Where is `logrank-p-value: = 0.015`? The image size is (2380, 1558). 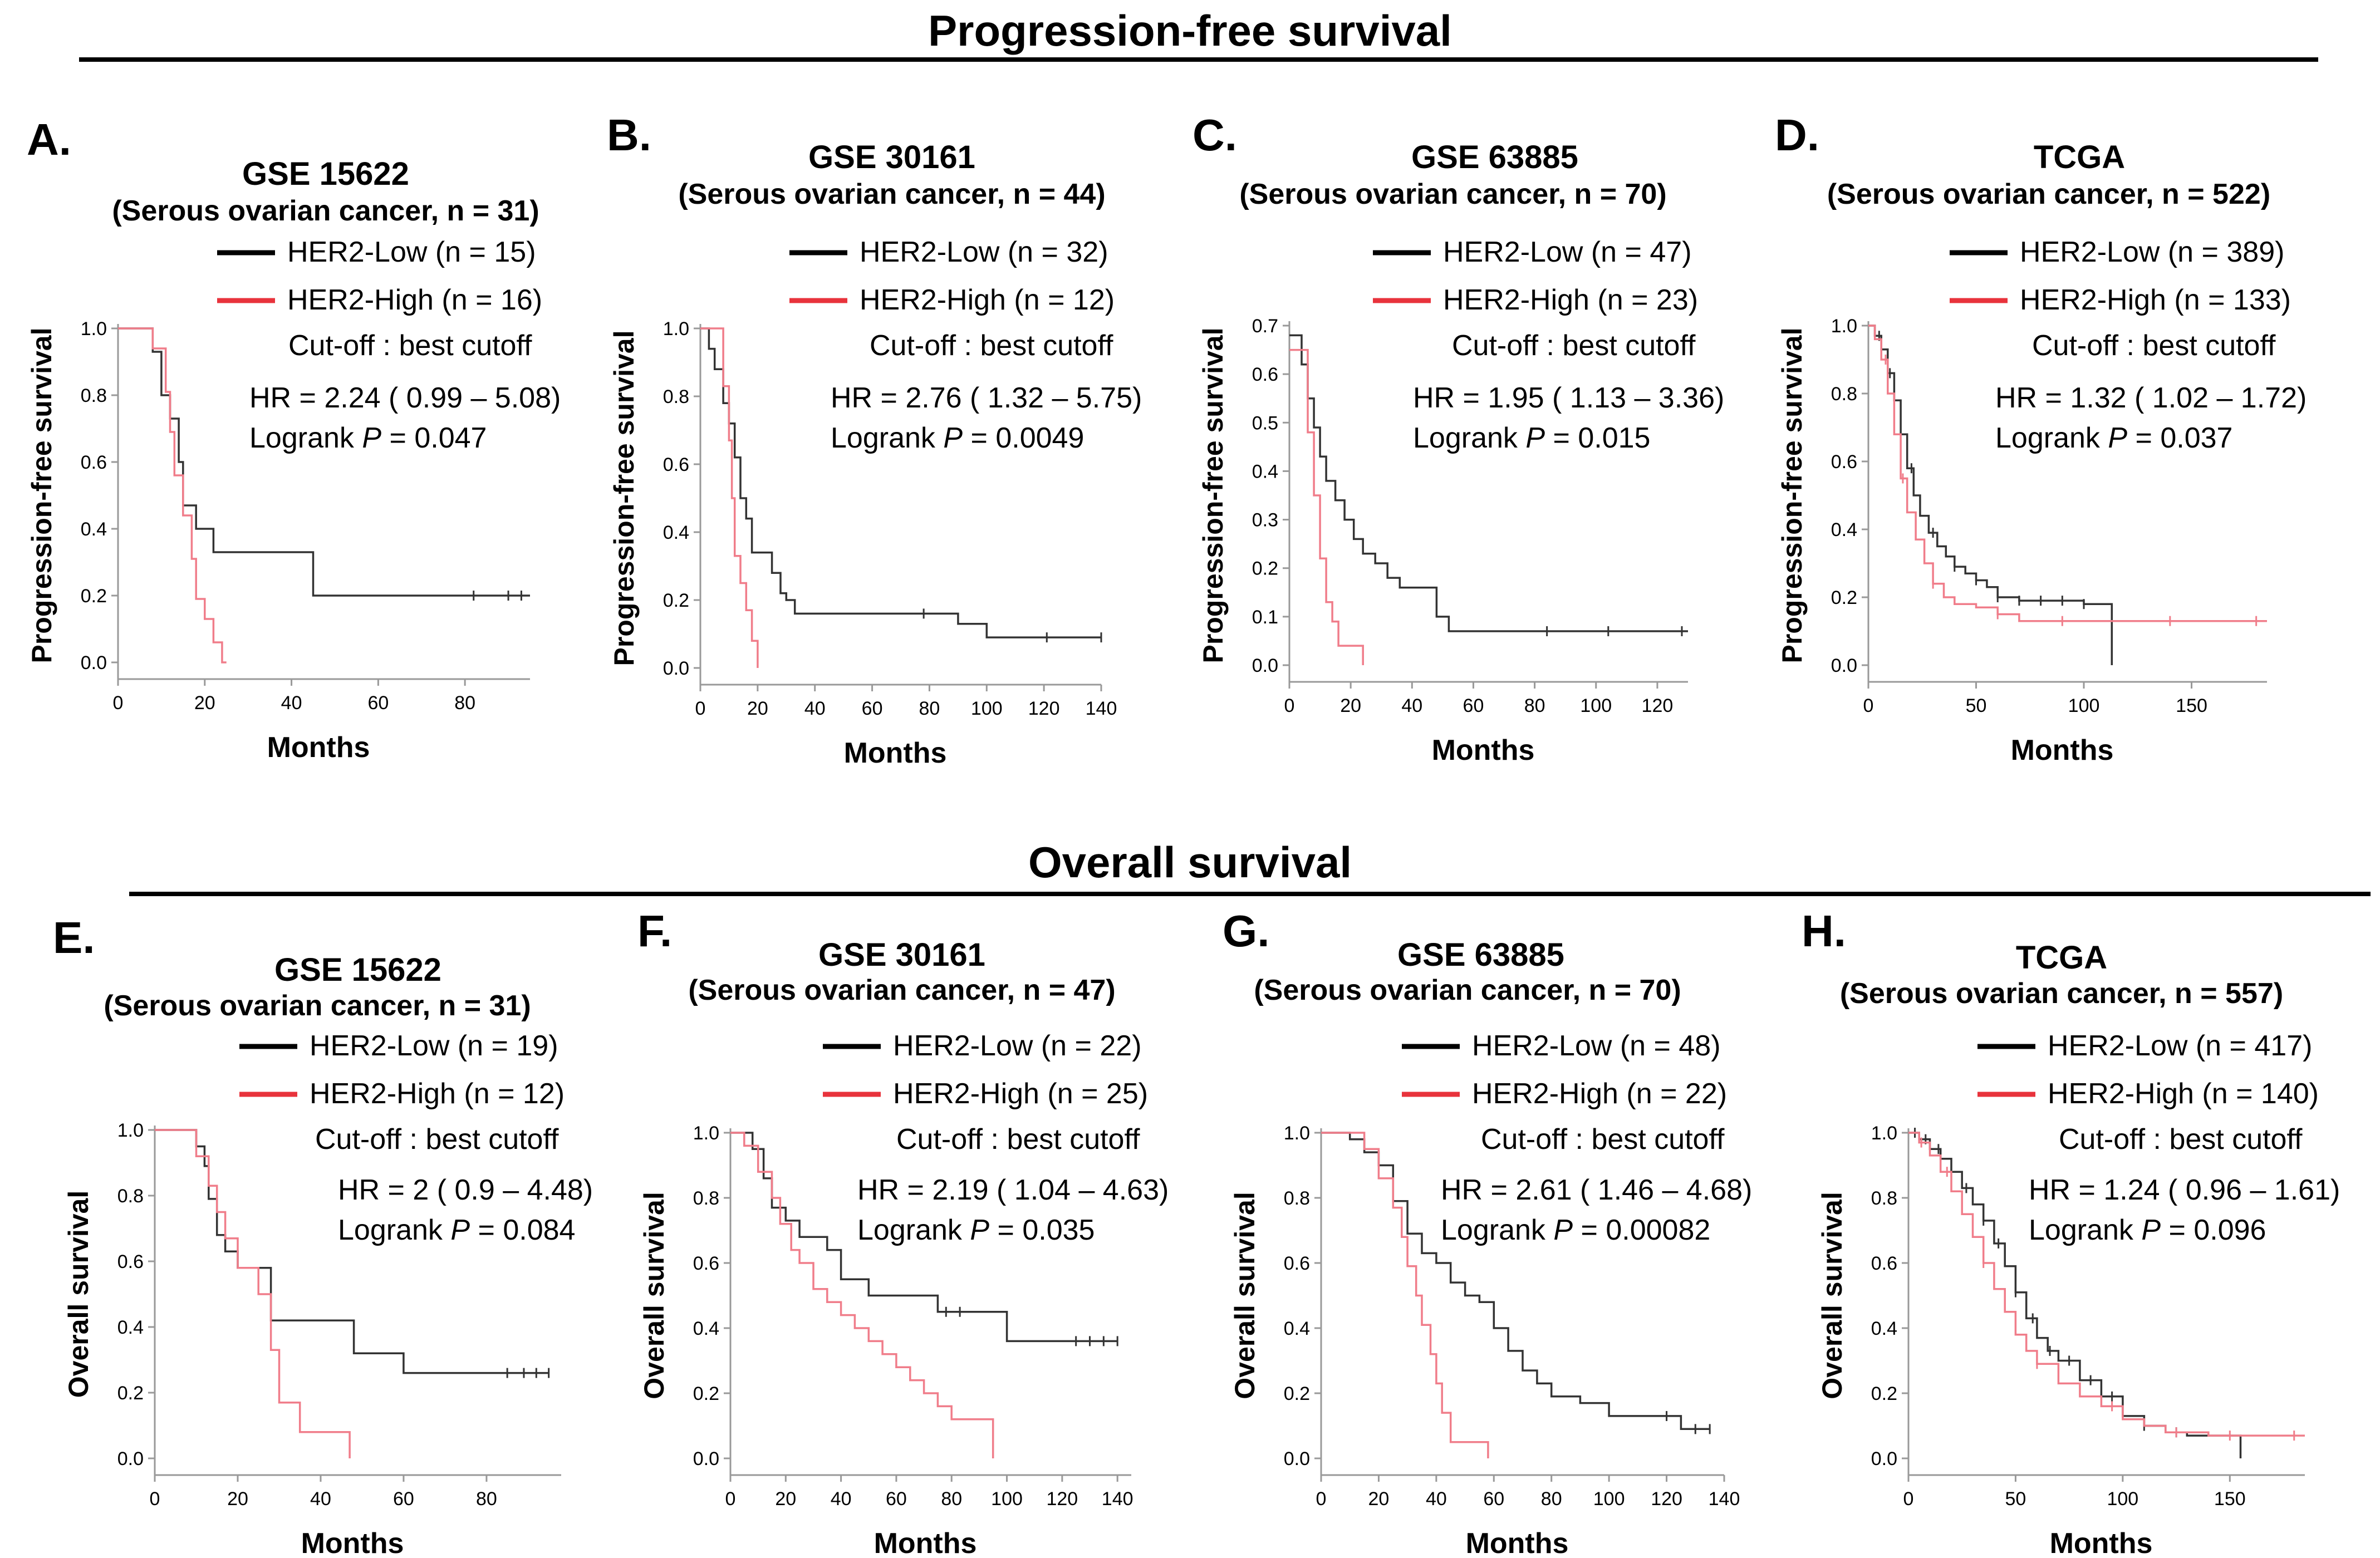
logrank-p-value: = 0.015 is located at coordinates (1597, 438).